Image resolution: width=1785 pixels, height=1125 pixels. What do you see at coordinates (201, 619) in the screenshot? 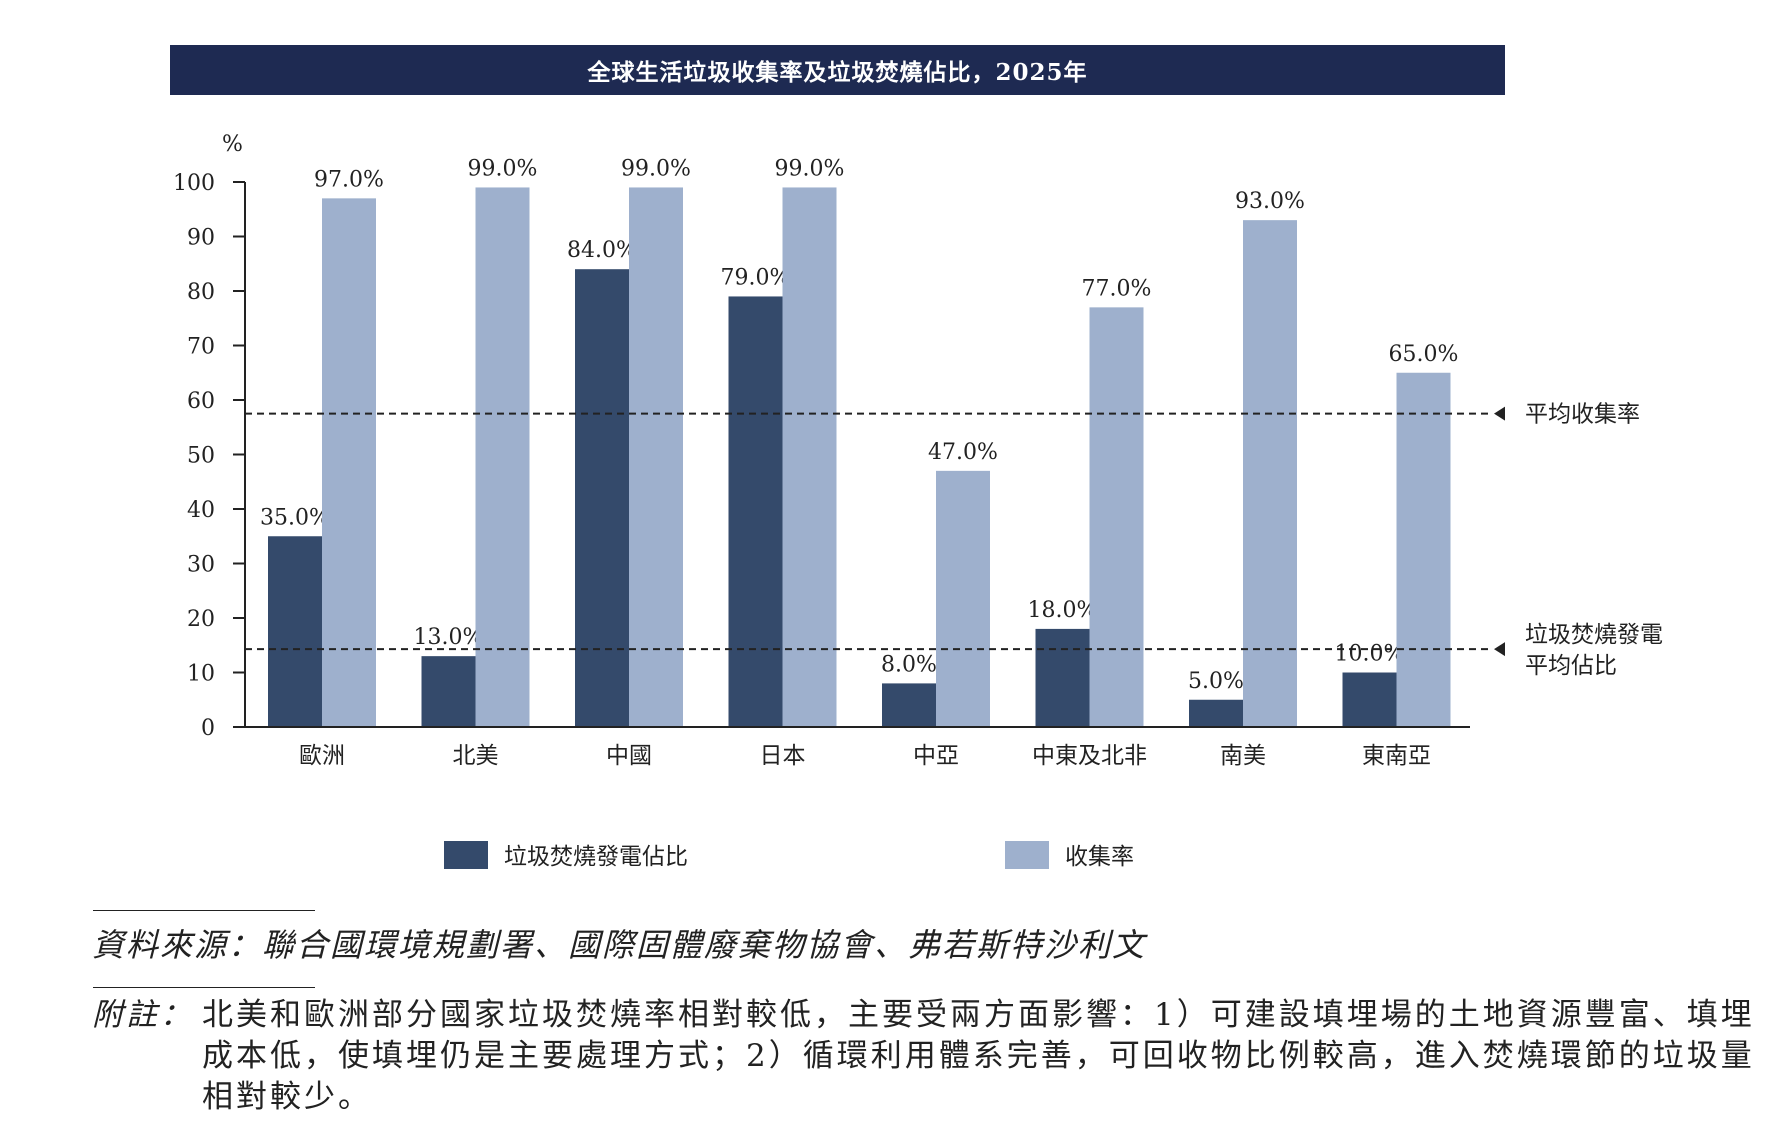
I see `y-tick-label: 20` at bounding box center [201, 619].